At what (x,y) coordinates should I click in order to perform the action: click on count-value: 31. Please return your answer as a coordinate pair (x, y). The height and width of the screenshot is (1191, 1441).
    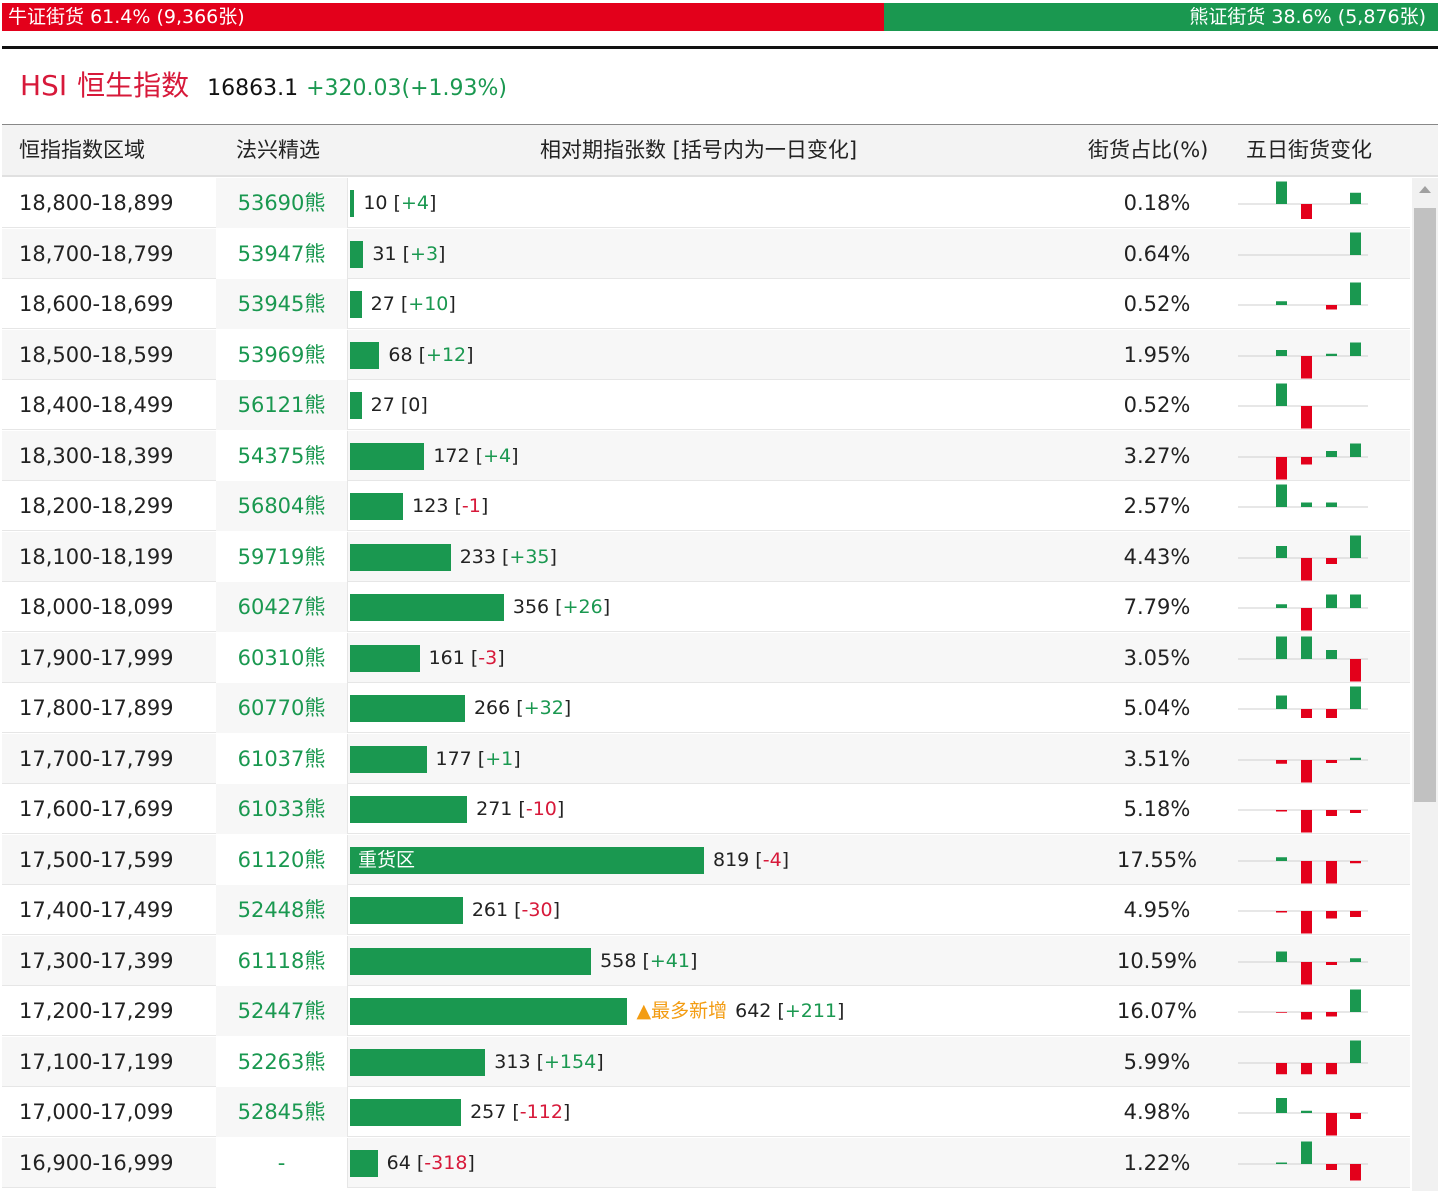
    Looking at the image, I should click on (384, 253).